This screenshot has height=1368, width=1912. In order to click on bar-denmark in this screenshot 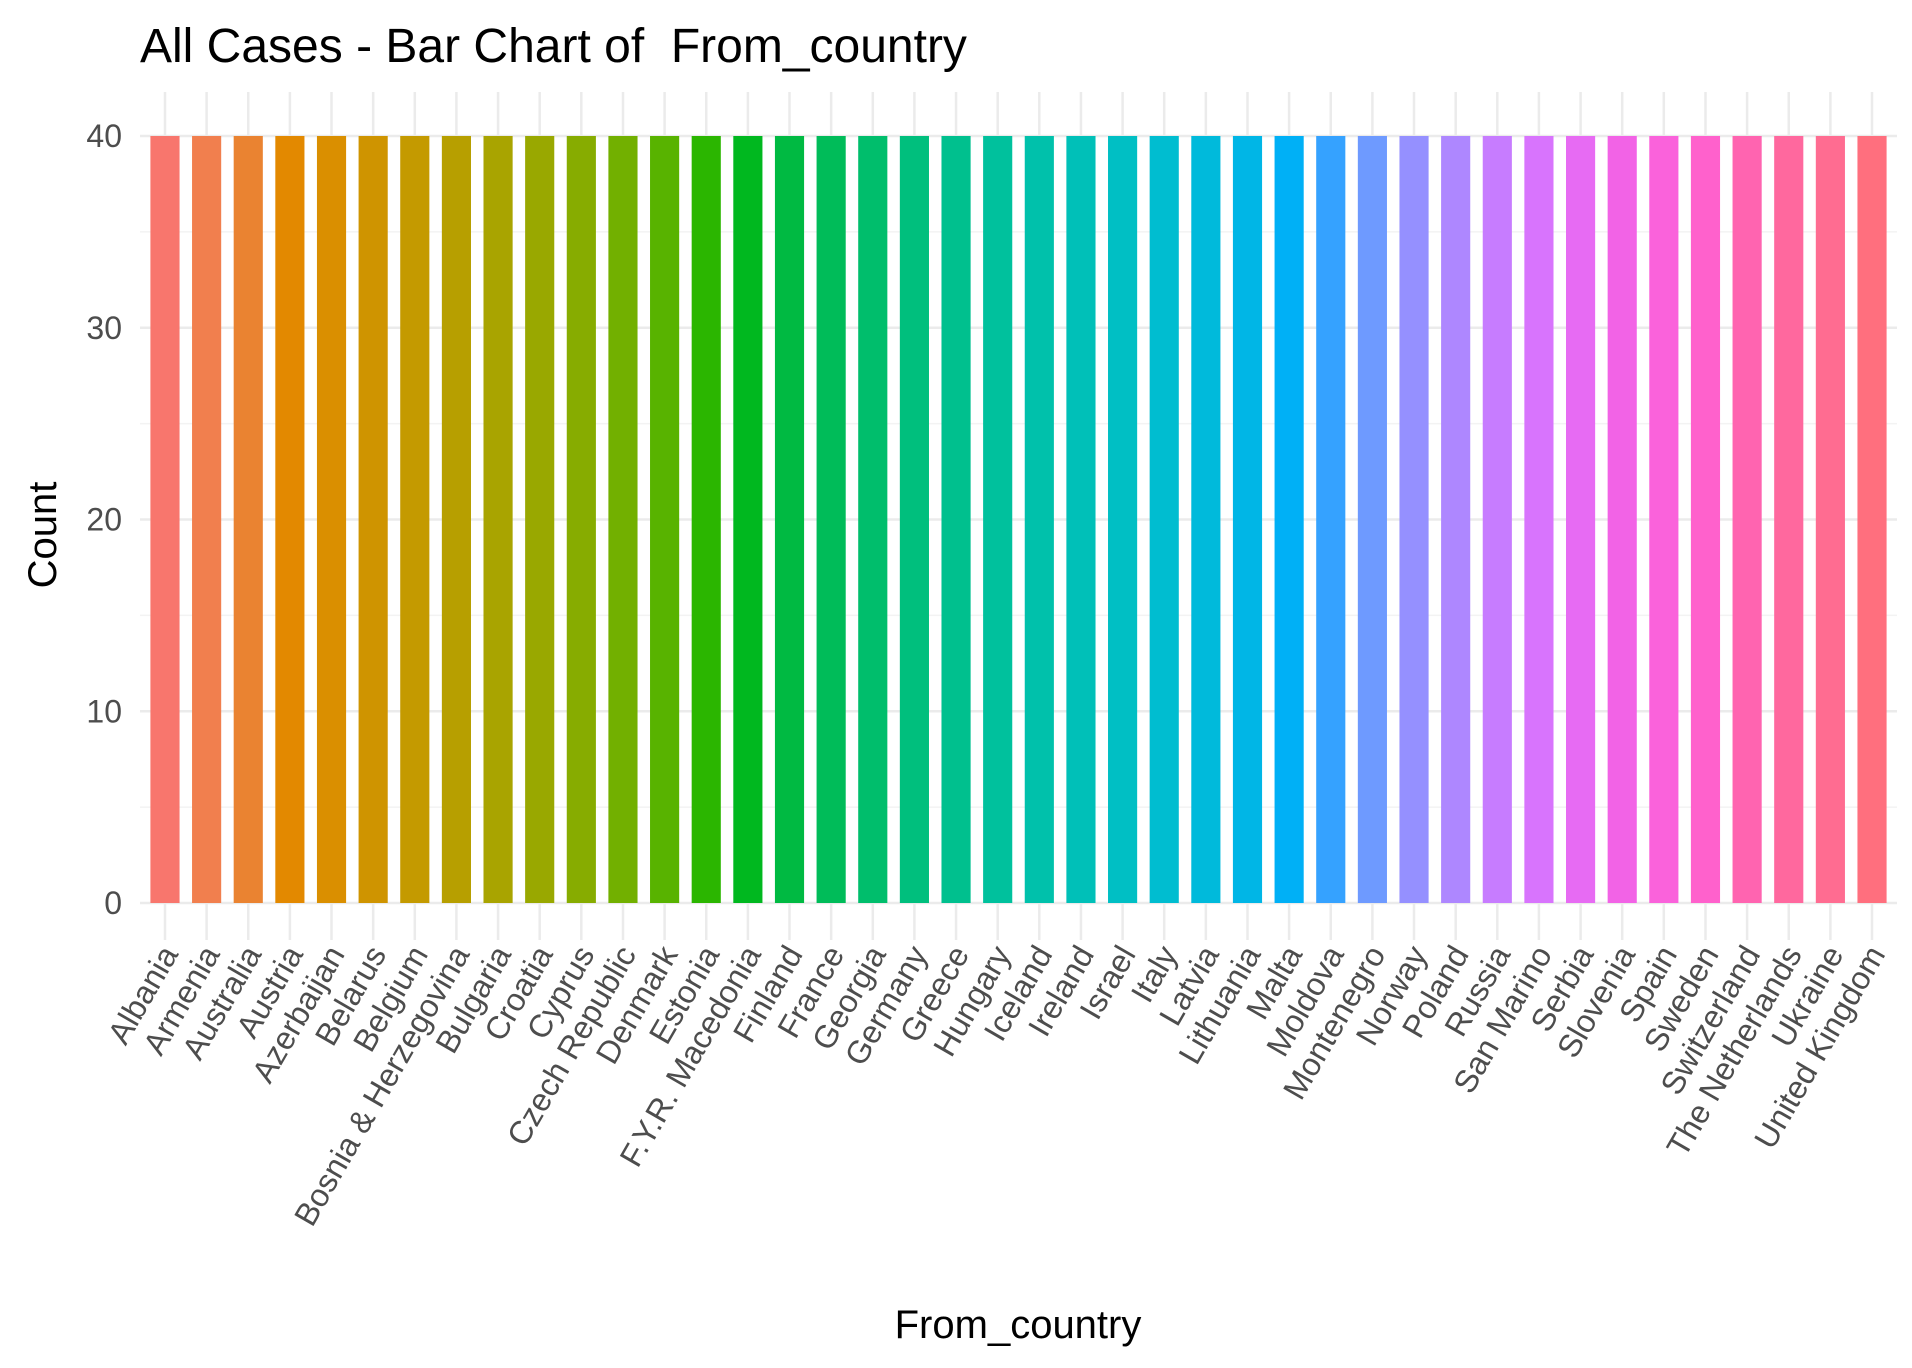, I will do `click(665, 519)`.